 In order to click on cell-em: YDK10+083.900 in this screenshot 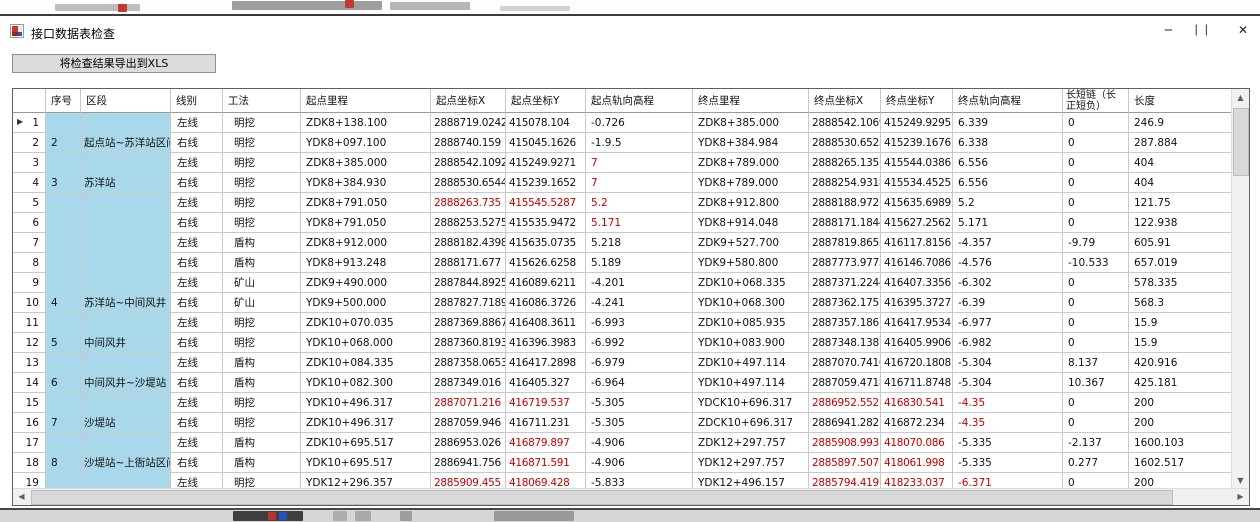, I will do `click(751, 343)`.